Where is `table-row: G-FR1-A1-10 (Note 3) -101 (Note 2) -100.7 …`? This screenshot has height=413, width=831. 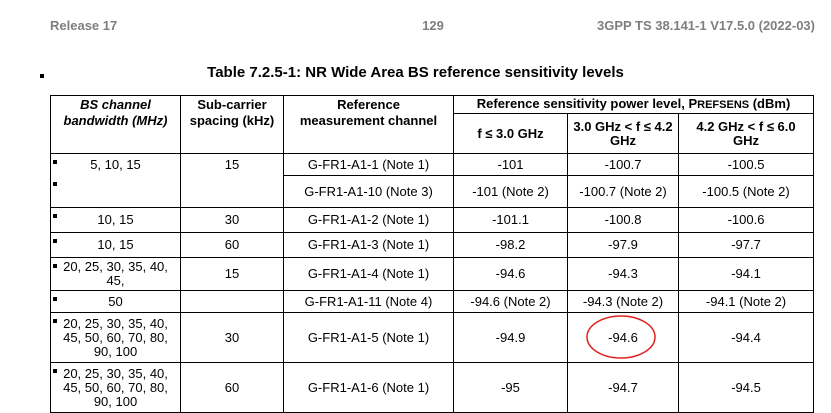 table-row: G-FR1-A1-10 (Note 3) -101 (Note 2) -100.7 … is located at coordinates (432, 191).